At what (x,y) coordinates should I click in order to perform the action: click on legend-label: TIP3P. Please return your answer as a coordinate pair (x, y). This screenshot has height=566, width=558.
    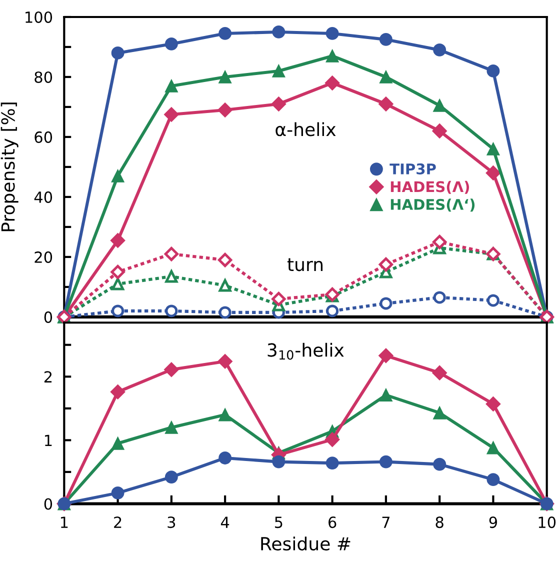
    Looking at the image, I should click on (413, 168).